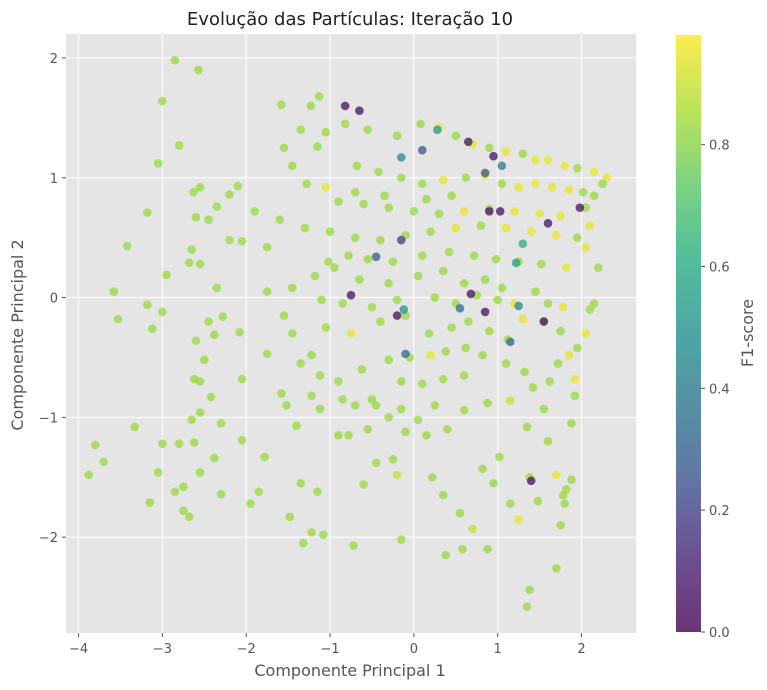 The height and width of the screenshot is (690, 767). What do you see at coordinates (54, 179) in the screenshot?
I see `y-tick-label: 1` at bounding box center [54, 179].